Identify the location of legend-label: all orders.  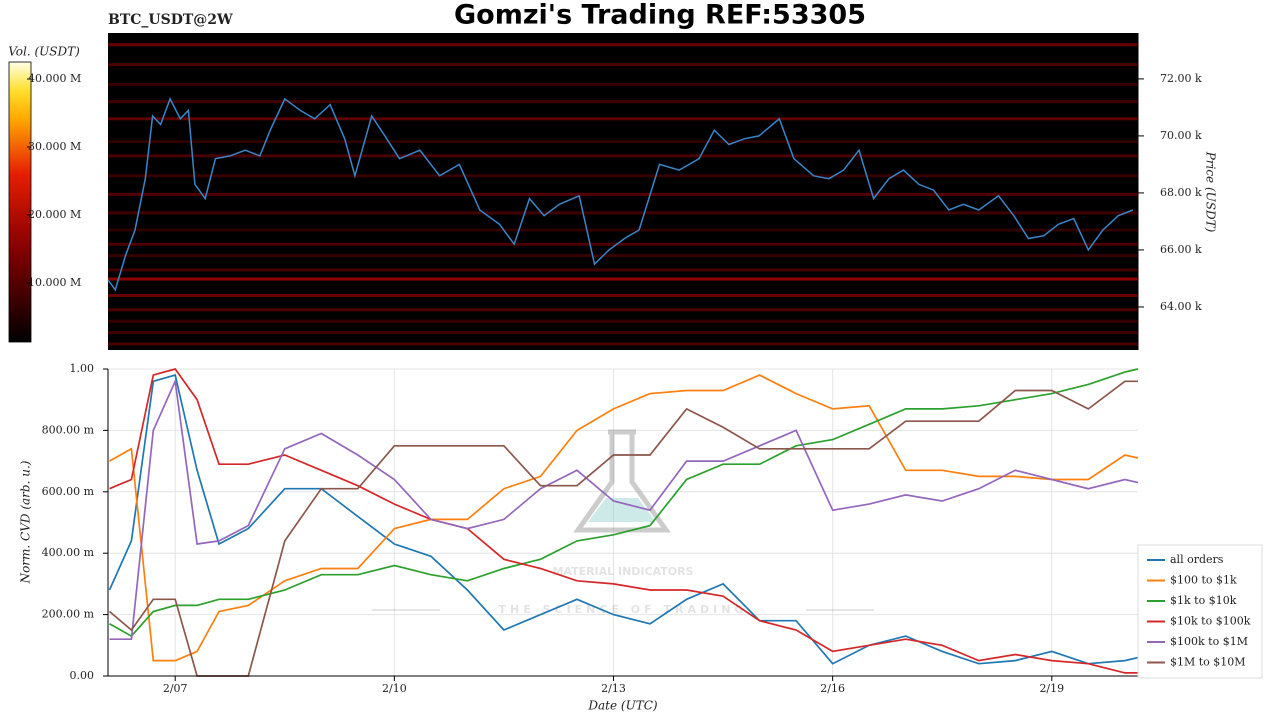
(1197, 559).